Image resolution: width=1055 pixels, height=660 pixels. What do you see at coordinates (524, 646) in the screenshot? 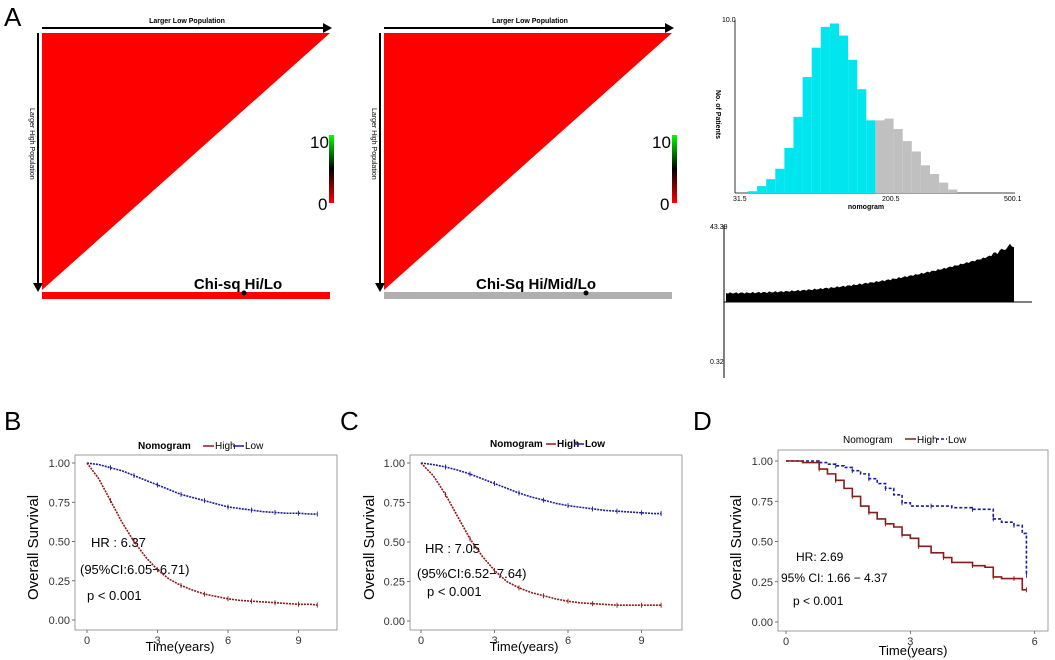
I see `km-c-xlabel: Time(years)` at bounding box center [524, 646].